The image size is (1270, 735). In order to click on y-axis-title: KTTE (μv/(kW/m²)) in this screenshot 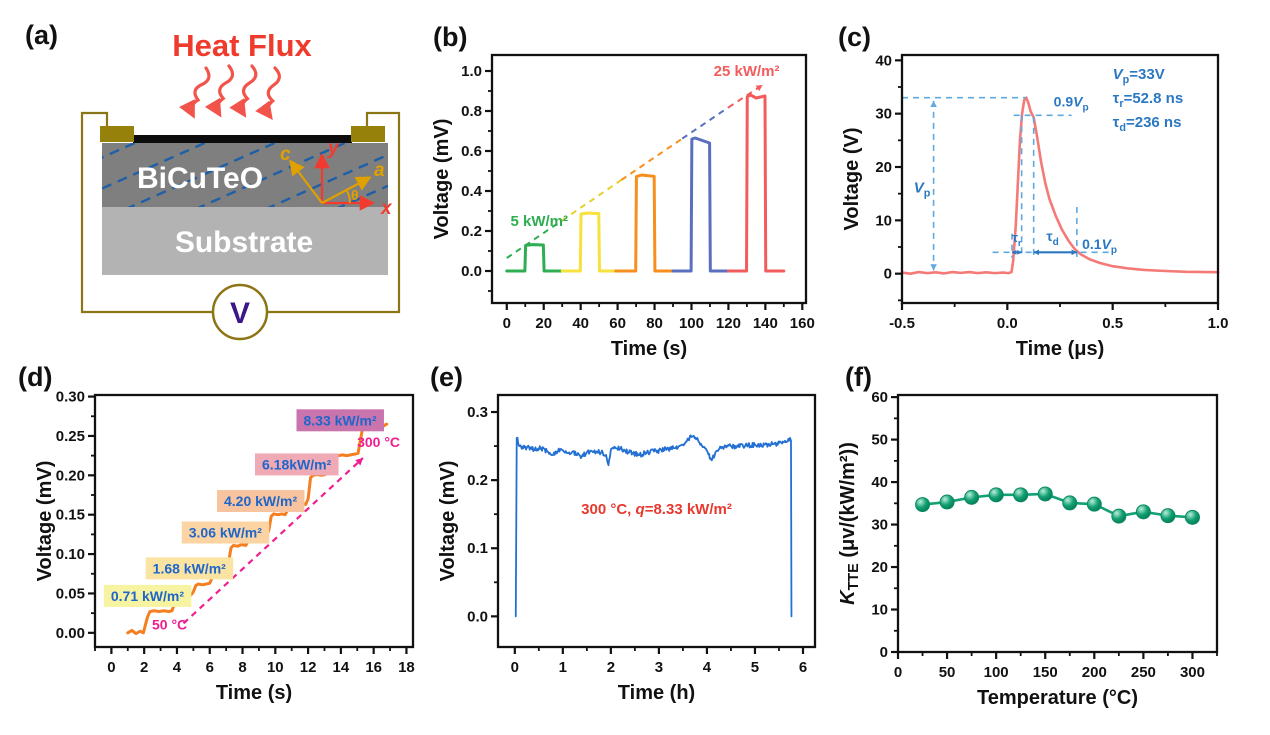, I will do `click(849, 523)`.